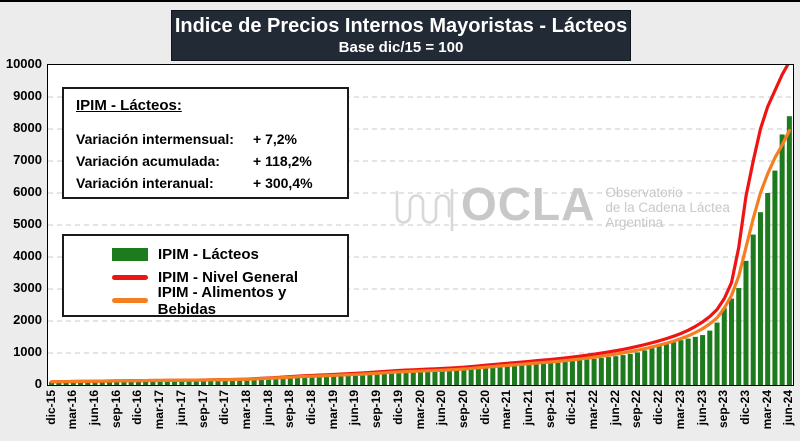  What do you see at coordinates (484, 407) in the screenshot?
I see `x-axis-label: dic-20` at bounding box center [484, 407].